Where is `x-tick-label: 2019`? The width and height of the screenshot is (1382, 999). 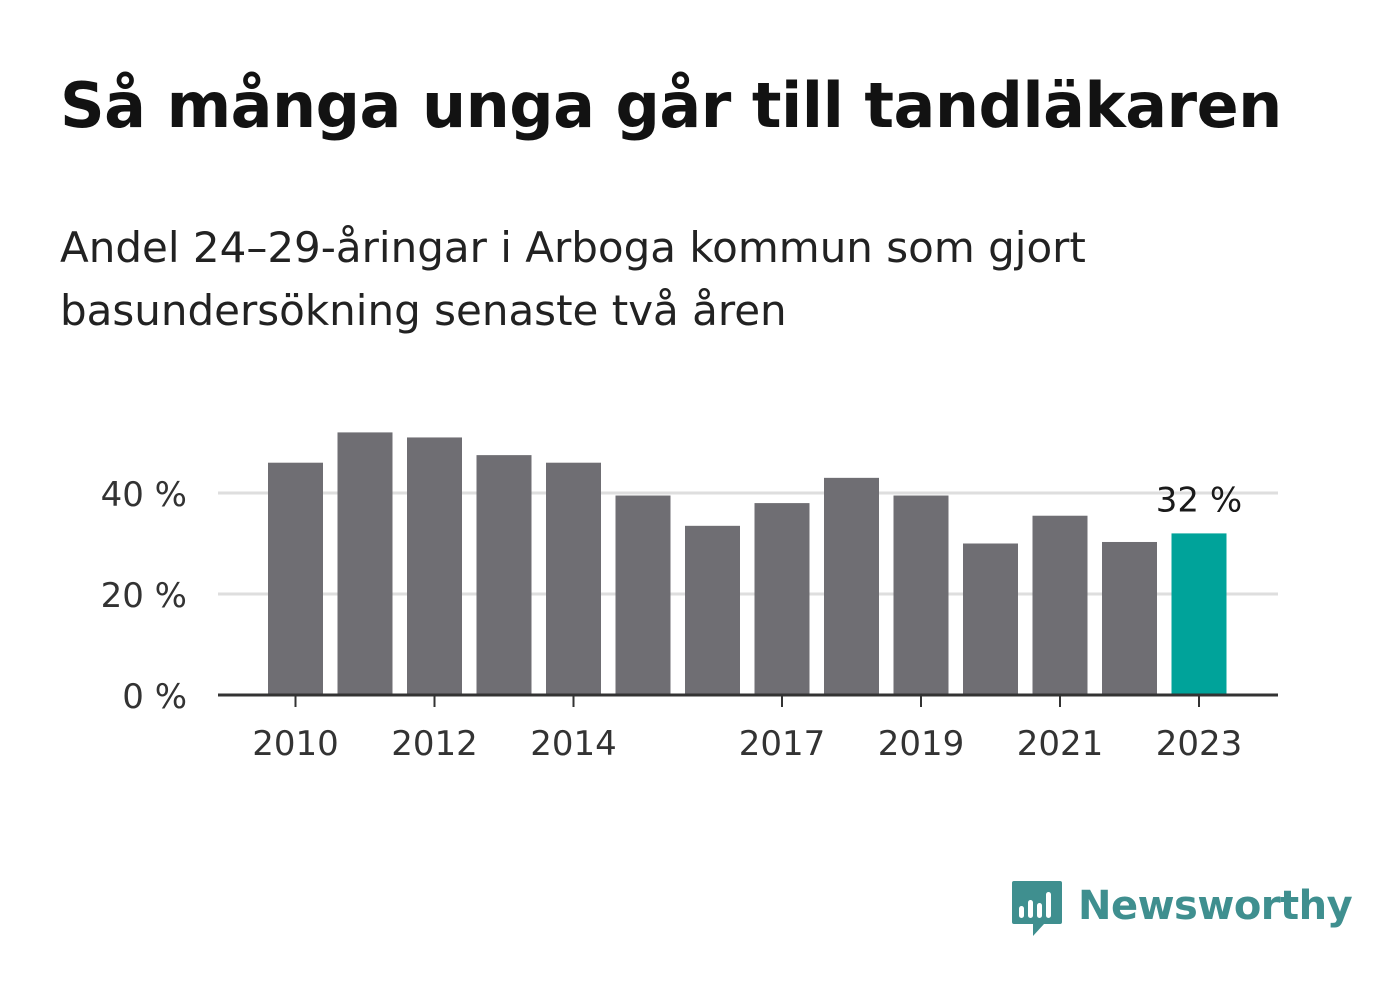
x-tick-label: 2019 is located at coordinates (921, 744).